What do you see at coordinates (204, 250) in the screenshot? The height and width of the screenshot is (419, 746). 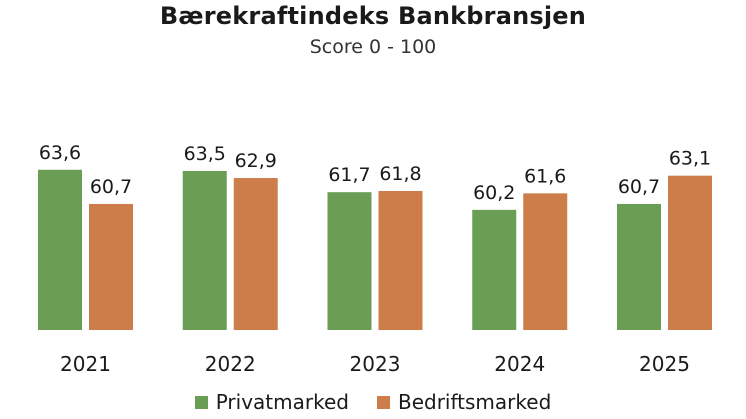 I see `bar-privatmarked-2022` at bounding box center [204, 250].